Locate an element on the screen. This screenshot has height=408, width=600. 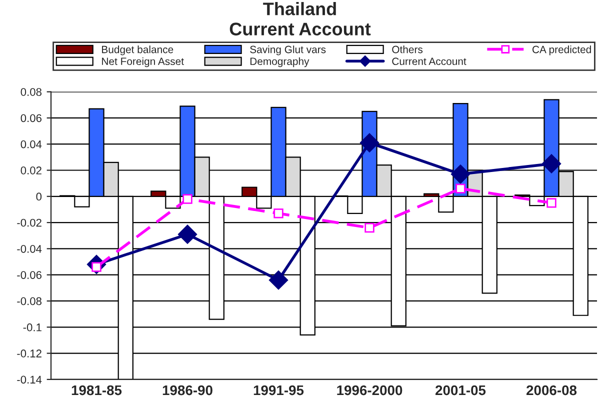
legend-label: Budget balance is located at coordinates (138, 51).